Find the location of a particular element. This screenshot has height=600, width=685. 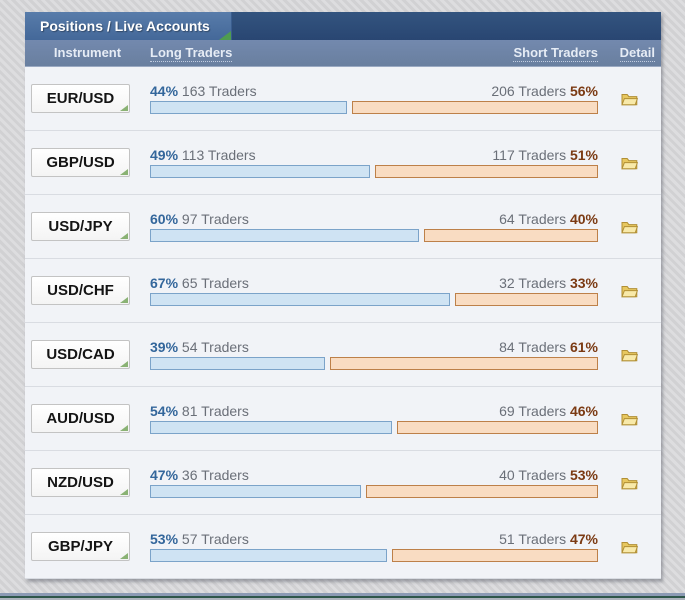

long-percent: 49% is located at coordinates (164, 155).